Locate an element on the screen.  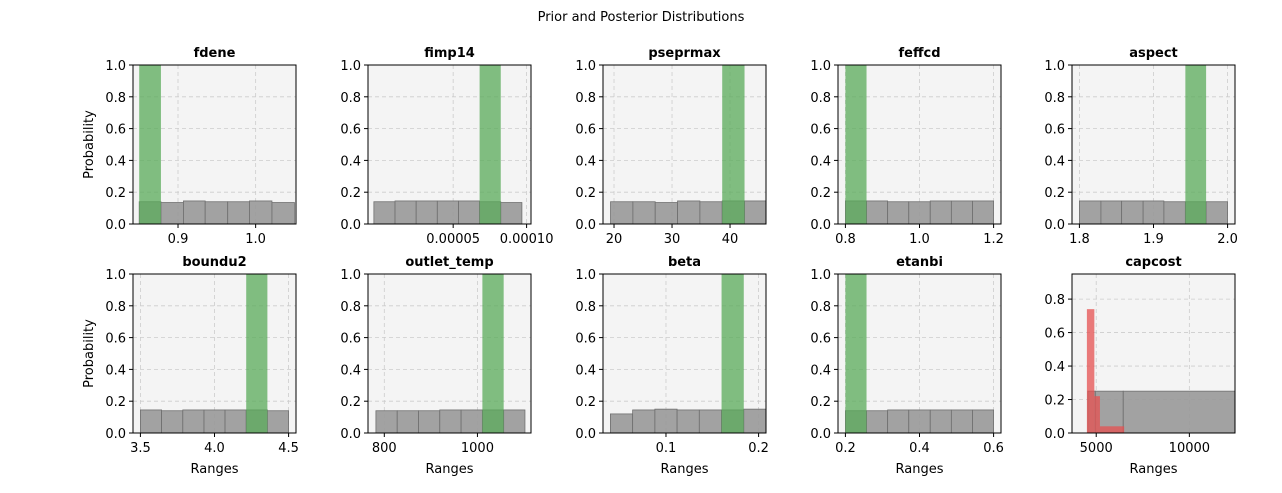
y-tick-label: 1.0 is located at coordinates (1054, 66).